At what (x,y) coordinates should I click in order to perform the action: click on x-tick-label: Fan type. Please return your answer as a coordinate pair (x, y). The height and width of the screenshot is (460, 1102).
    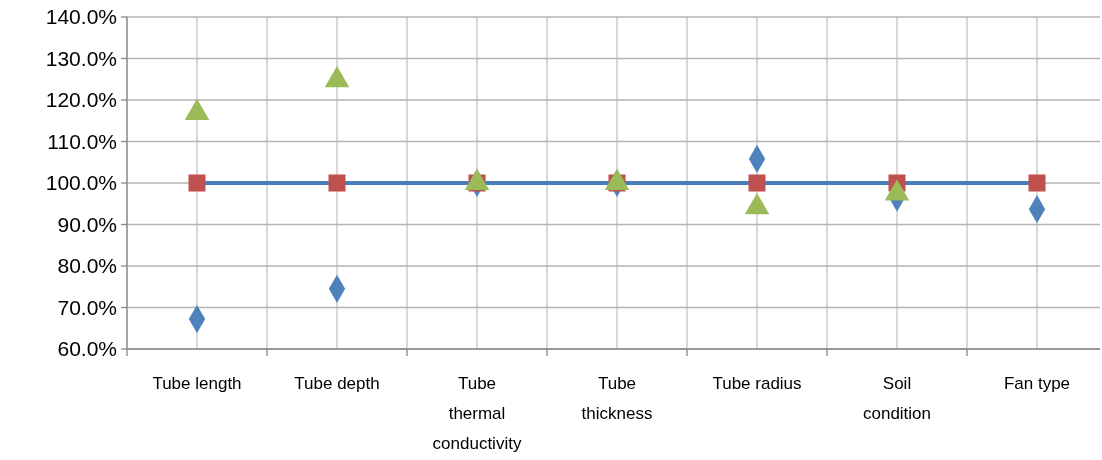
    Looking at the image, I should click on (1037, 383).